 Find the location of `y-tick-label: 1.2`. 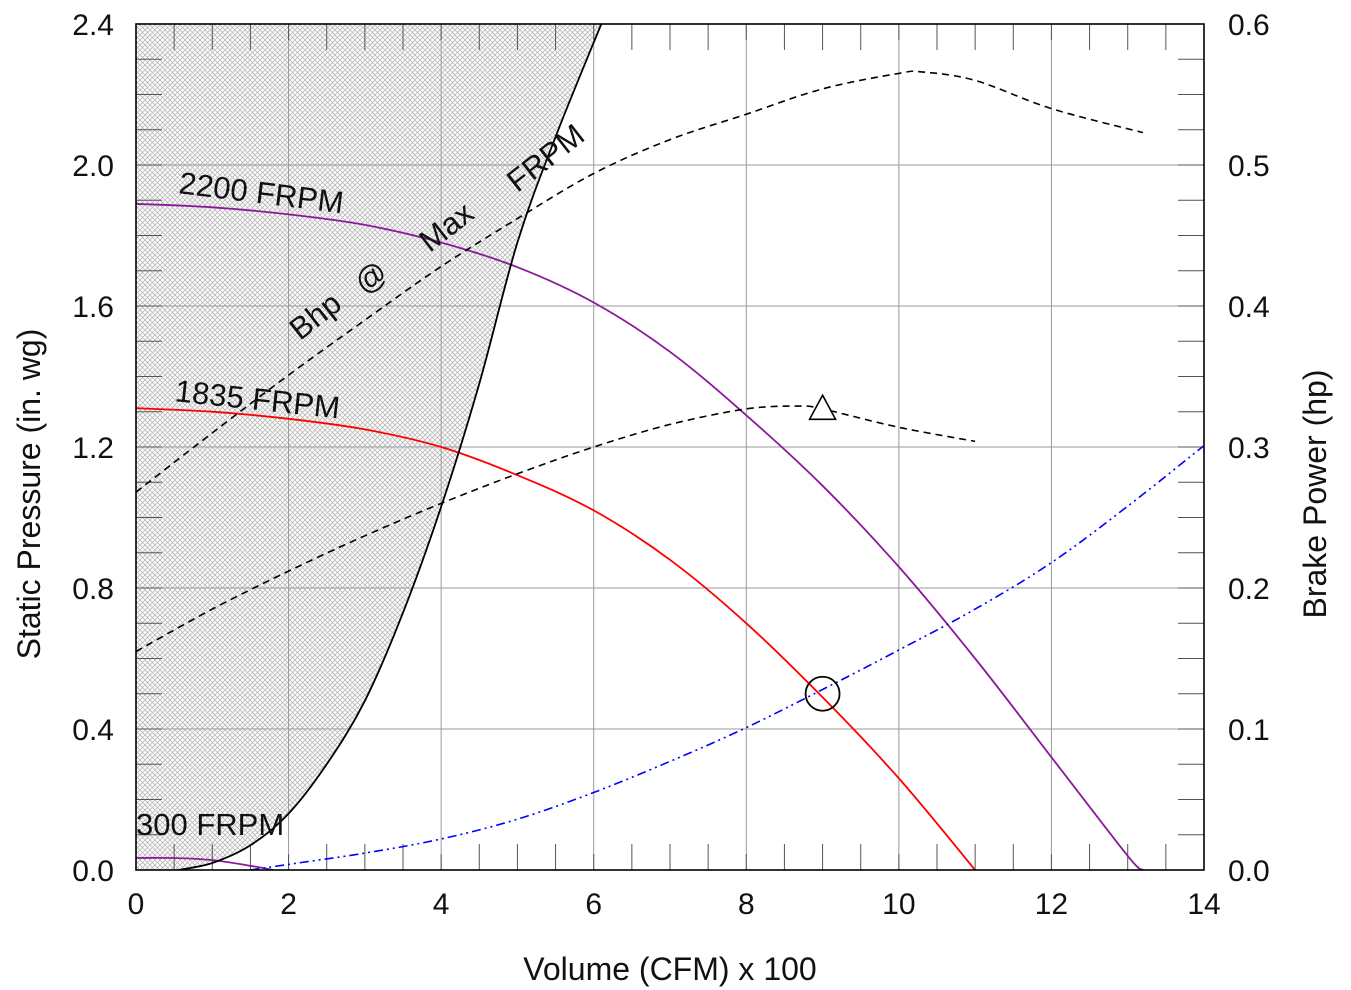

y-tick-label: 1.2 is located at coordinates (93, 448).